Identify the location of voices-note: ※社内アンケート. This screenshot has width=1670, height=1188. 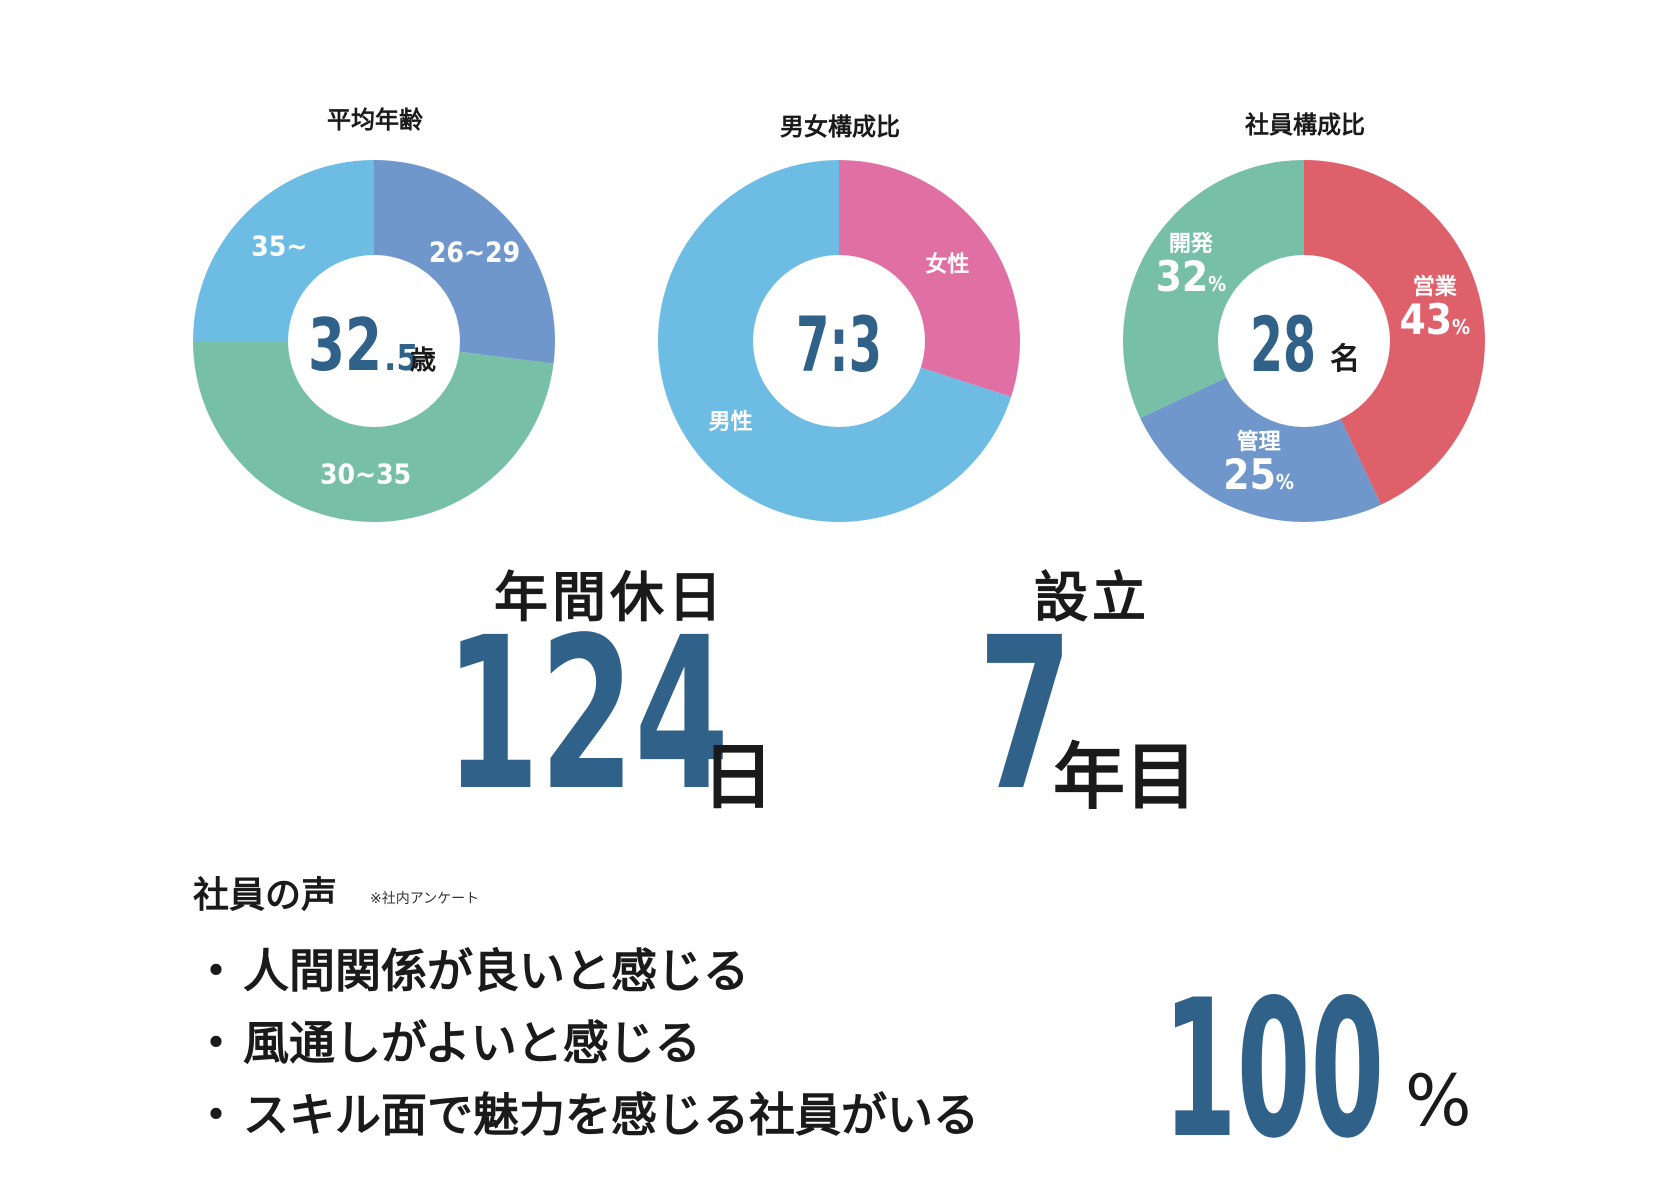
(425, 899).